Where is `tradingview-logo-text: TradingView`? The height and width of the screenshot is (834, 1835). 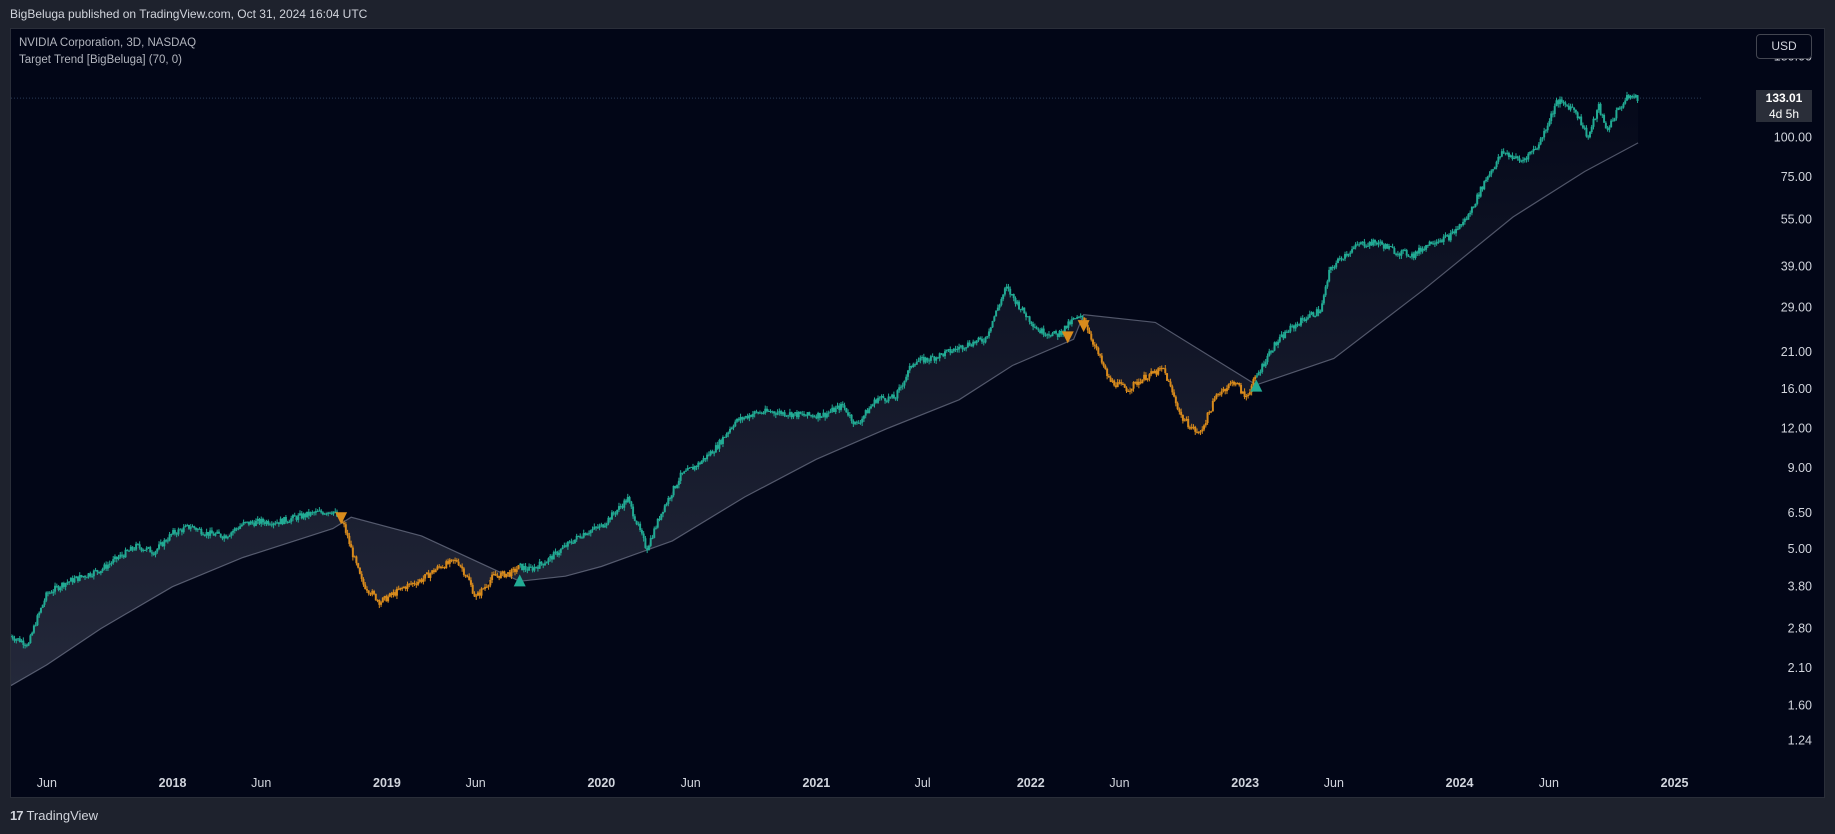
tradingview-logo-text: TradingView is located at coordinates (62, 815).